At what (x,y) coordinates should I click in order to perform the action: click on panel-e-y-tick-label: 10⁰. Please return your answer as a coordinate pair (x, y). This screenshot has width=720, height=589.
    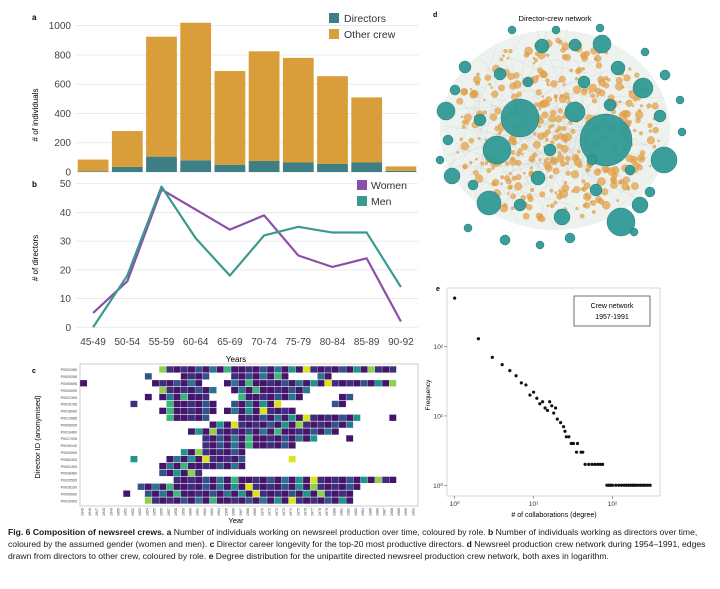
    Looking at the image, I should click on (438, 486).